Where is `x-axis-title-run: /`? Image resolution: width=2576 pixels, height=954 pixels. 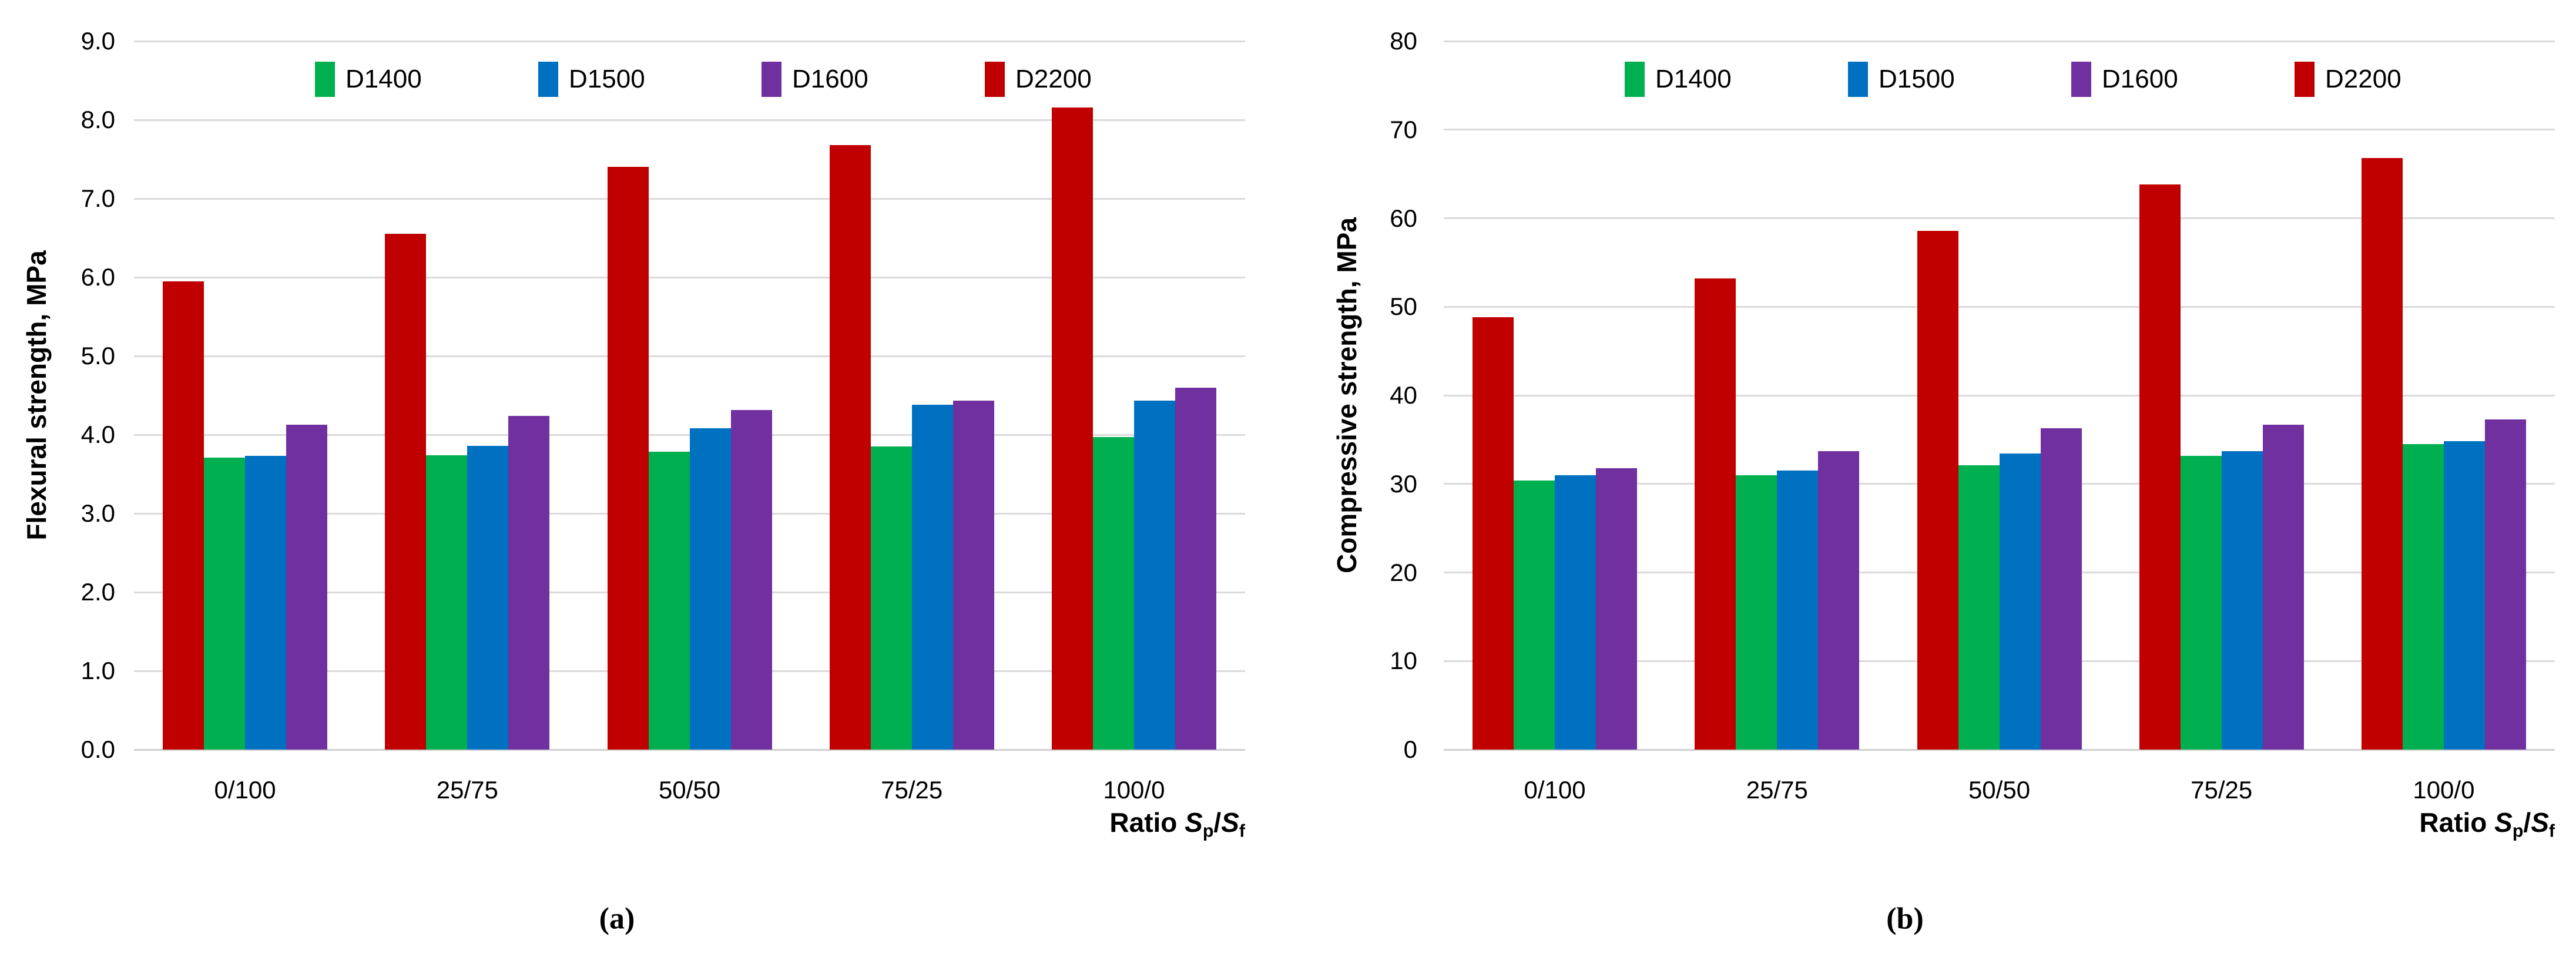
x-axis-title-run: / is located at coordinates (1217, 822).